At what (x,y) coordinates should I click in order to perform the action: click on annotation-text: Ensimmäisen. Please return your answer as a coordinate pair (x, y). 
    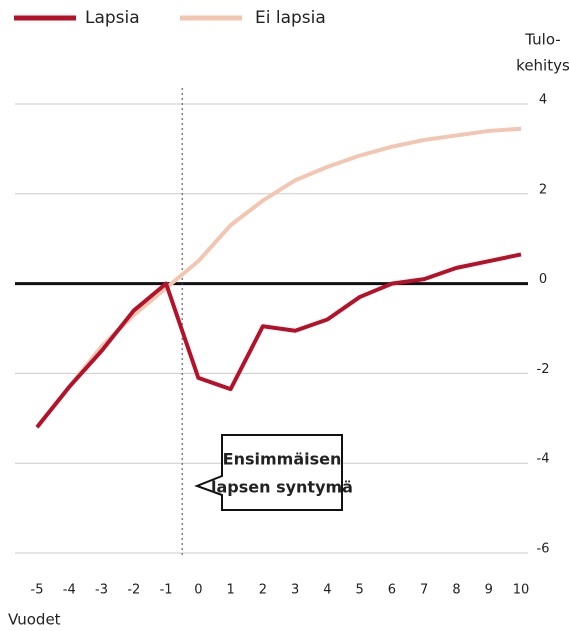
    Looking at the image, I should click on (282, 459).